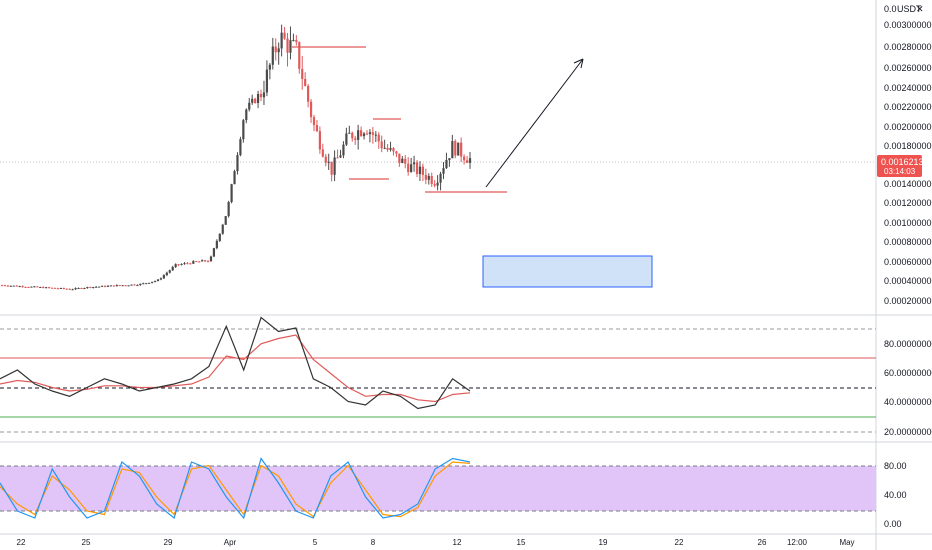 The image size is (932, 550). Describe the element at coordinates (762, 542) in the screenshot. I see `time-tick-label: 26` at that location.